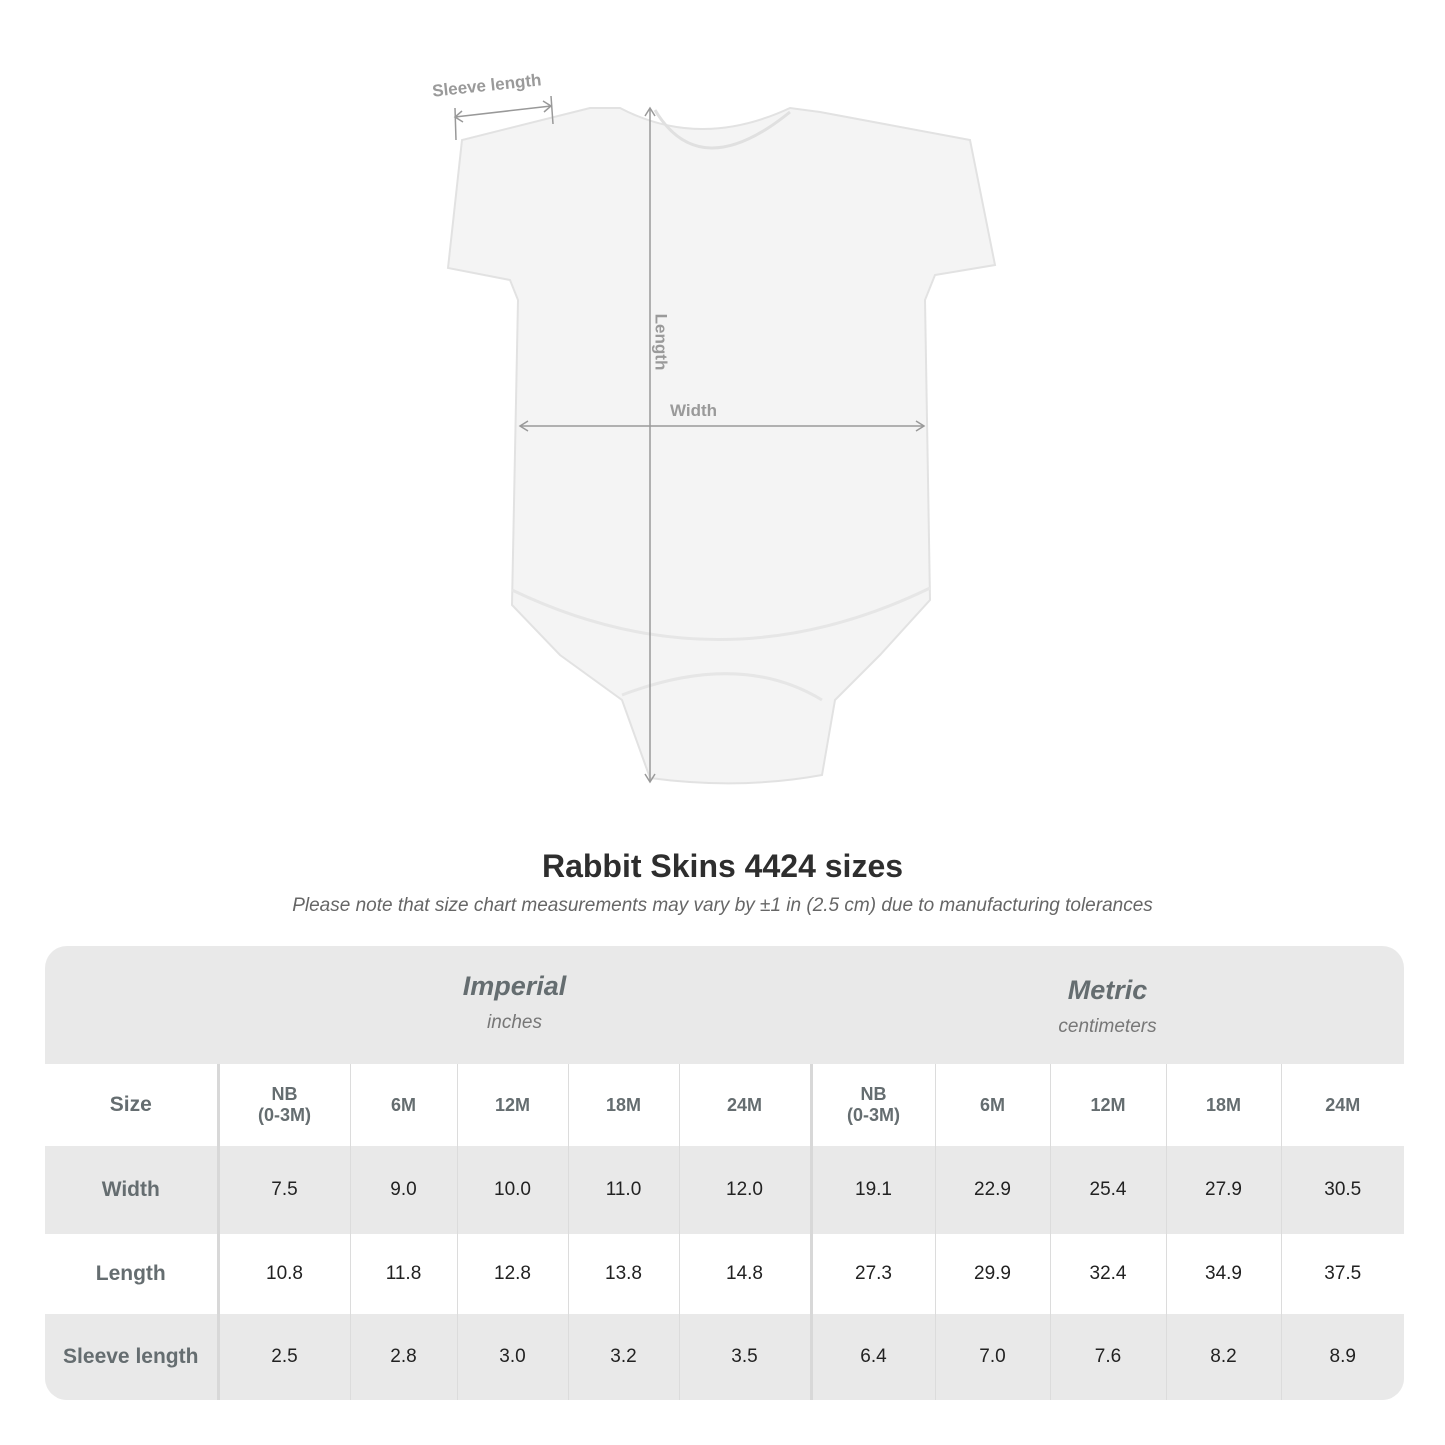 The height and width of the screenshot is (1445, 1445). What do you see at coordinates (503, 111) in the screenshot?
I see `sleeve-length-arrow` at bounding box center [503, 111].